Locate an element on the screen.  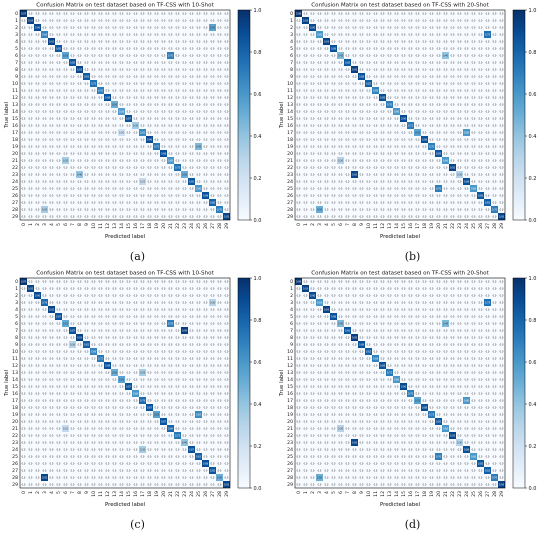
x-tick-label: 8 is located at coordinates (355, 224).